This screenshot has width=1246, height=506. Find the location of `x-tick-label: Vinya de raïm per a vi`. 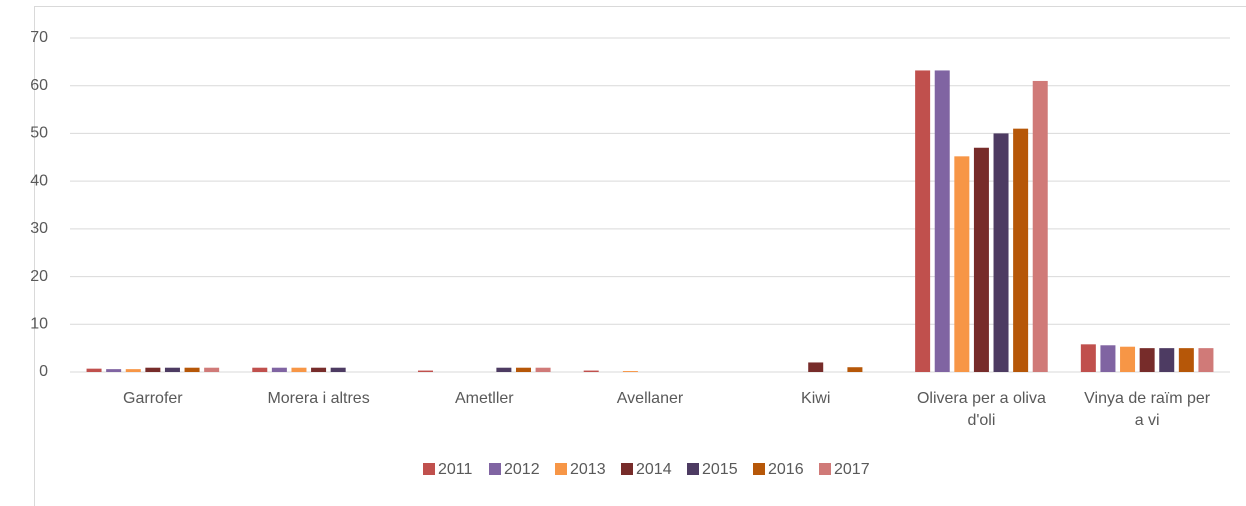

x-tick-label: Vinya de raïm per a vi is located at coordinates (1147, 409).